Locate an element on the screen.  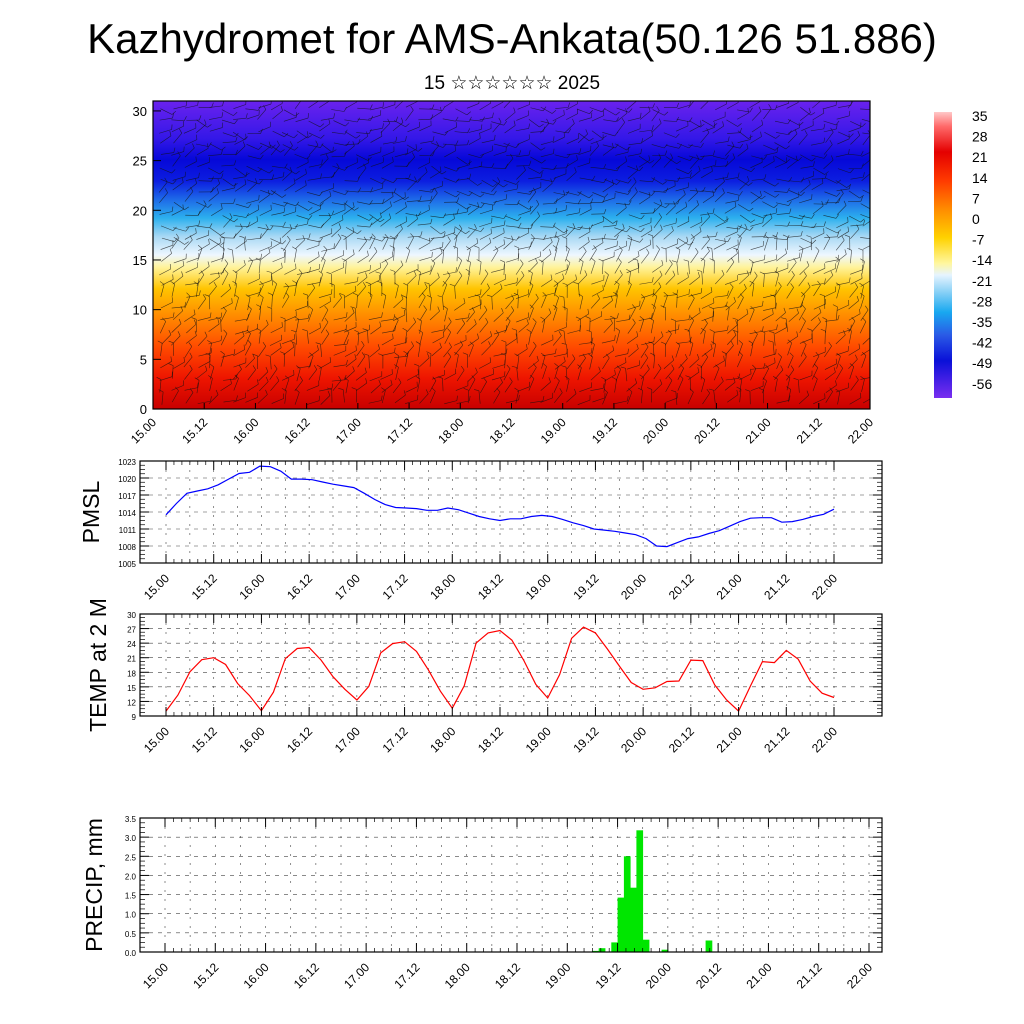
section-x-tick-label: 22.00 is located at coordinates (860, 430).